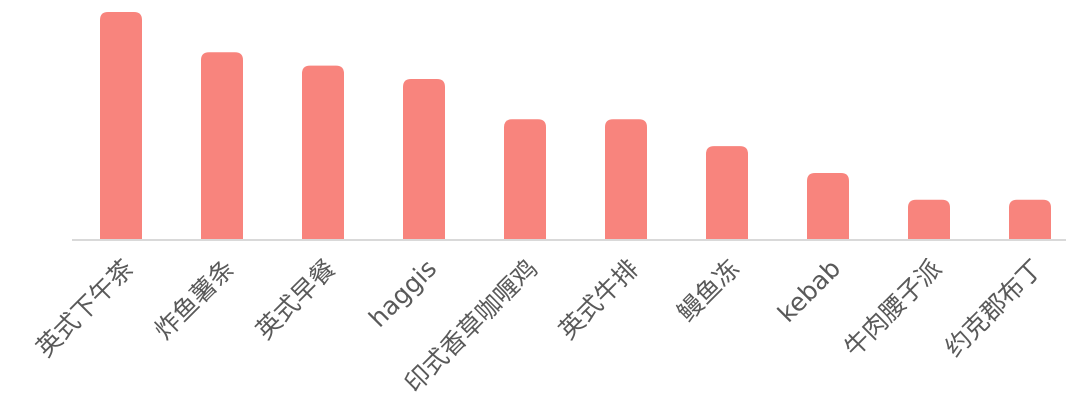 The height and width of the screenshot is (420, 1066). Describe the element at coordinates (194, 299) in the screenshot. I see `x-tick-label: 炸鱼薯条` at that location.